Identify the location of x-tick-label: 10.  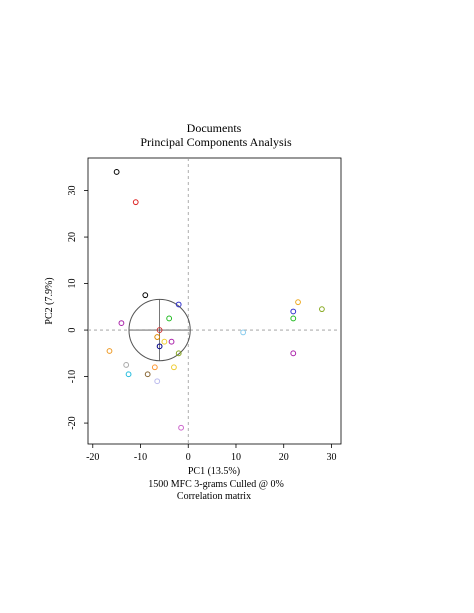
(236, 457).